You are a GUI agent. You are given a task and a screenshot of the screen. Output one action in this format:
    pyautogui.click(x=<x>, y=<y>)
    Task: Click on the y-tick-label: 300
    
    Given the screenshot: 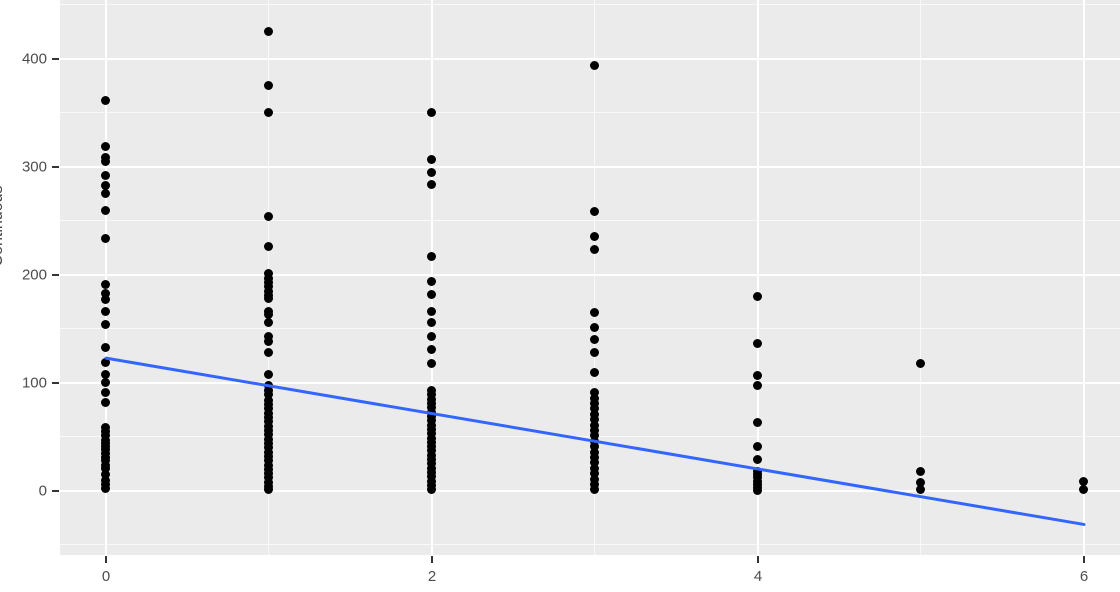 What is the action you would take?
    pyautogui.click(x=34, y=167)
    